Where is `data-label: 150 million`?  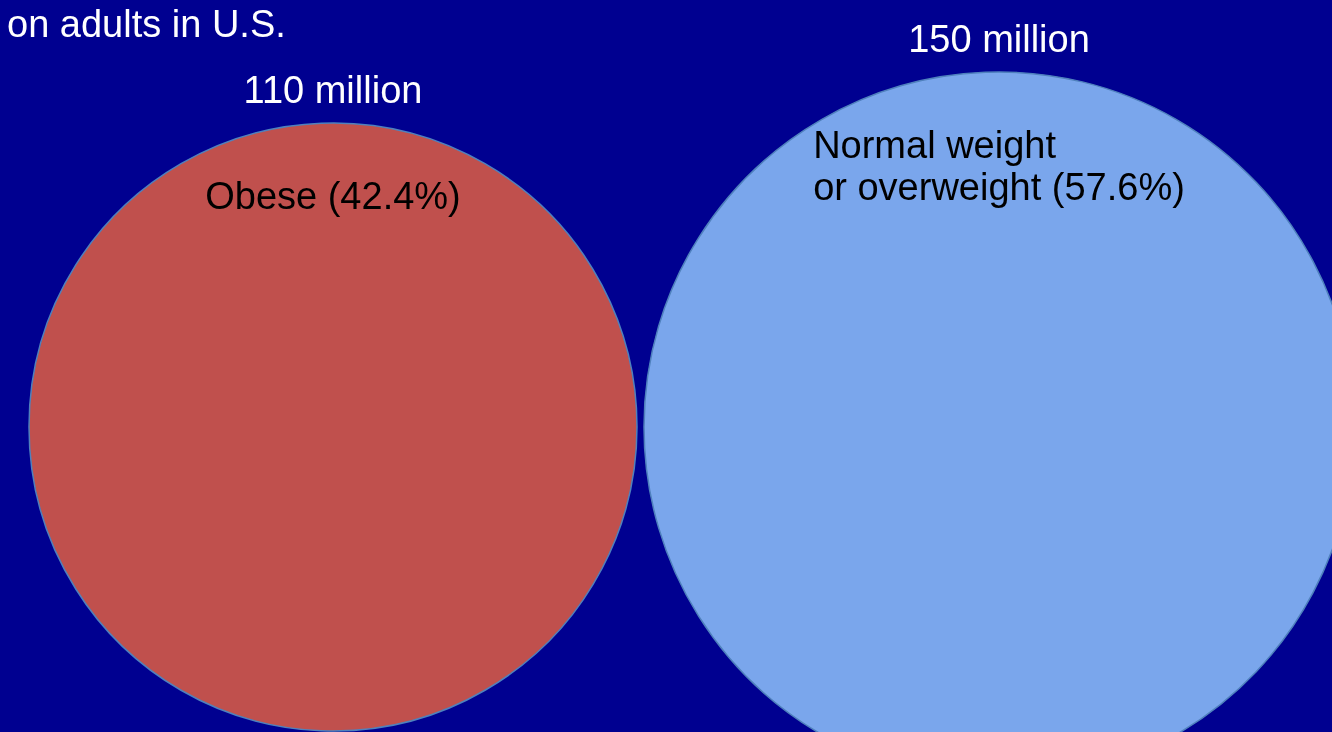 data-label: 150 million is located at coordinates (999, 39).